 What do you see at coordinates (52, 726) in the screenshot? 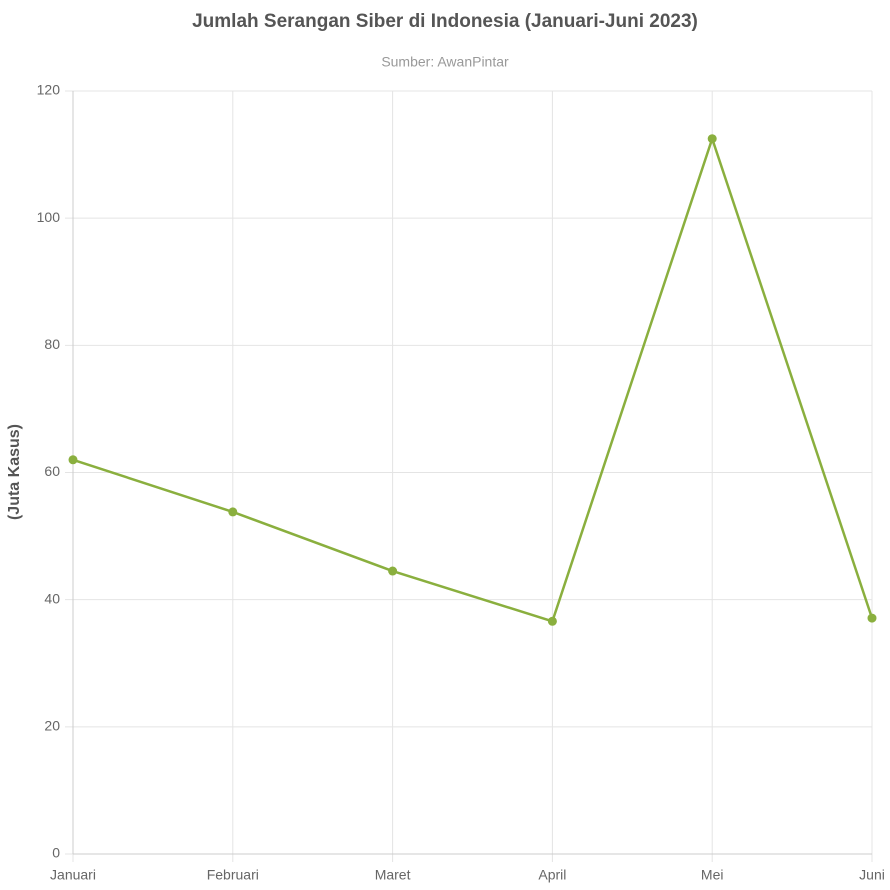
I see `y-tick-label: 20` at bounding box center [52, 726].